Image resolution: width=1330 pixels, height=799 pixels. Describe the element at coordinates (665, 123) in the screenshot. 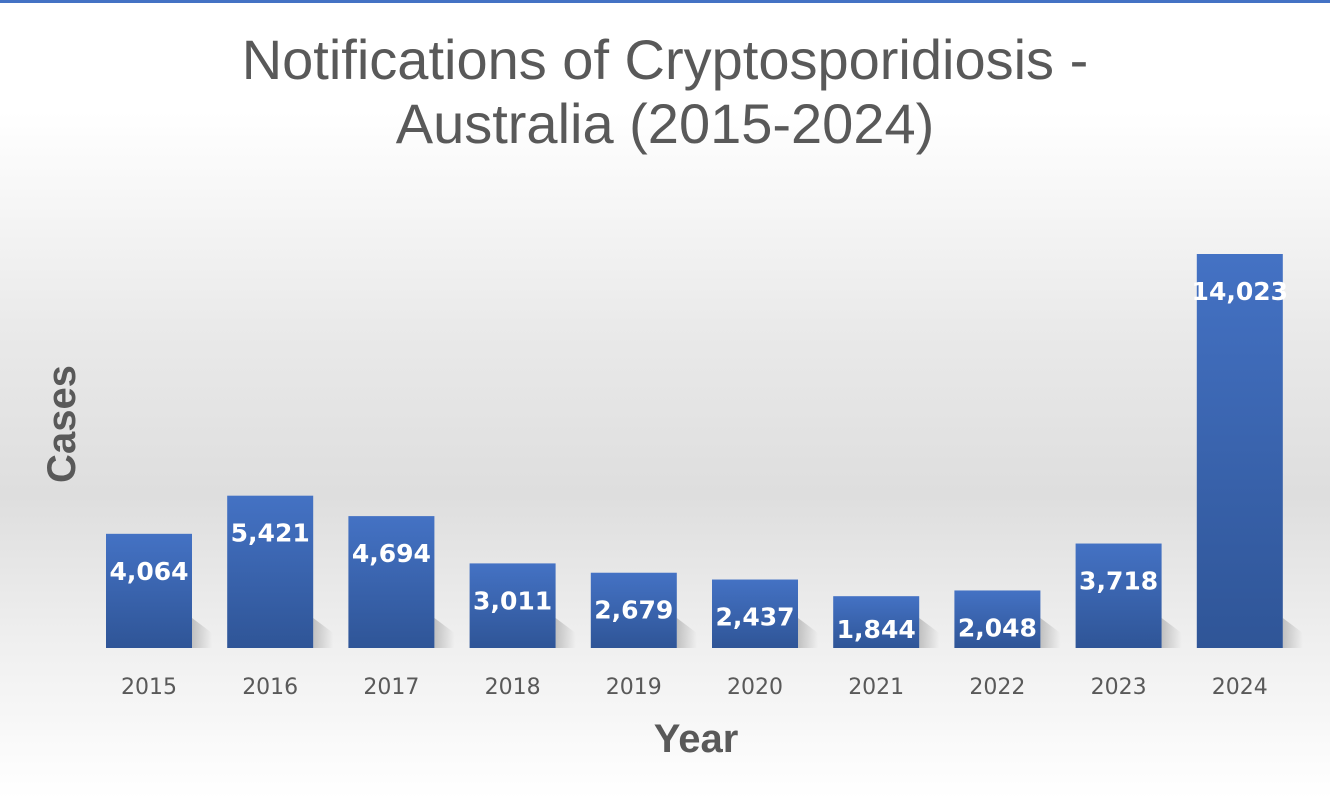

I see `chart-title-line-2: Australia (2015-2024)` at that location.